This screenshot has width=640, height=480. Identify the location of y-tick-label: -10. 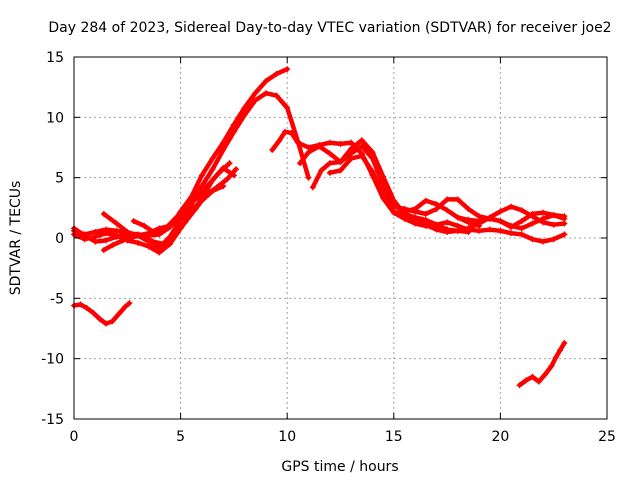
(52, 360).